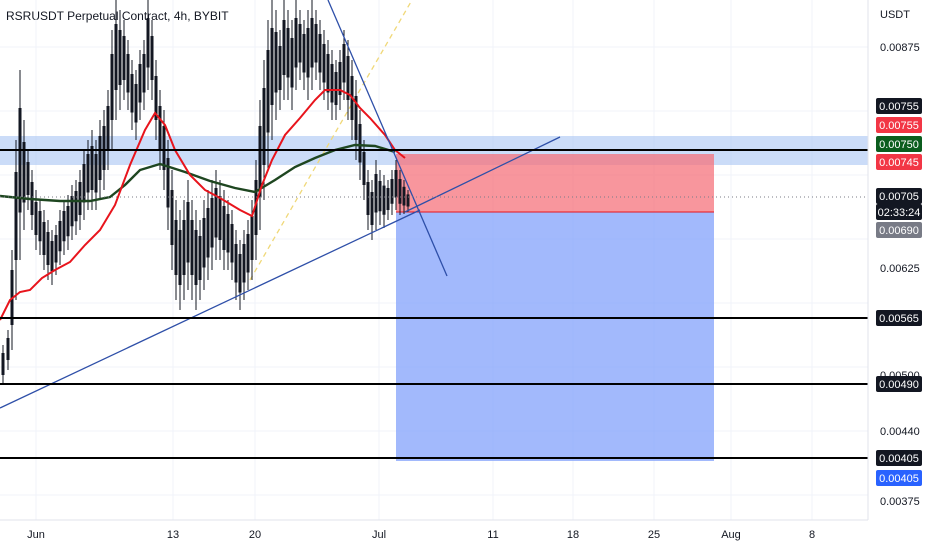  Describe the element at coordinates (379, 535) in the screenshot. I see `time-tick: Jul` at that location.